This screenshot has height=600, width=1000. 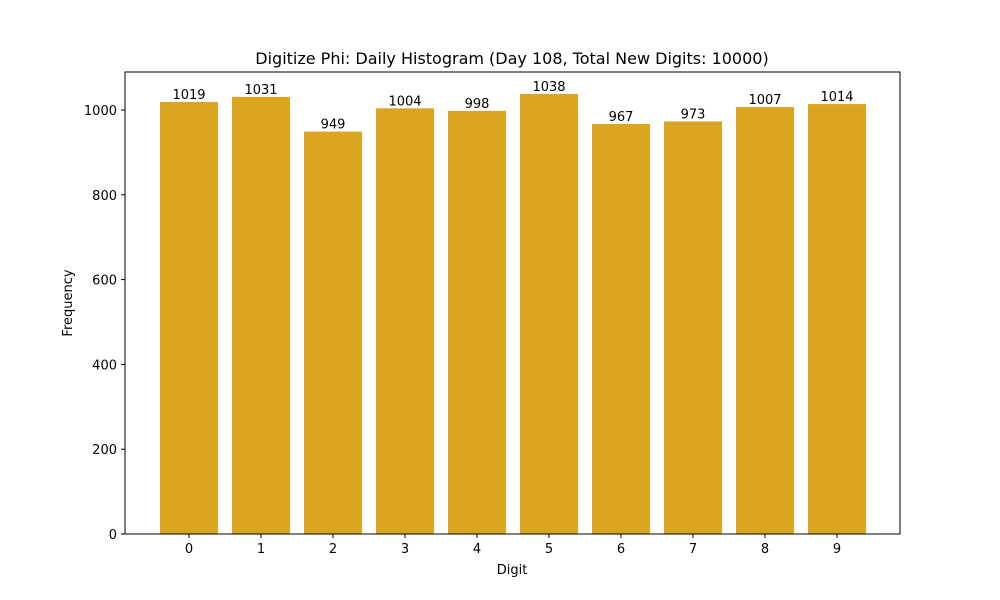 What do you see at coordinates (404, 101) in the screenshot?
I see `bar-value-label: 1004` at bounding box center [404, 101].